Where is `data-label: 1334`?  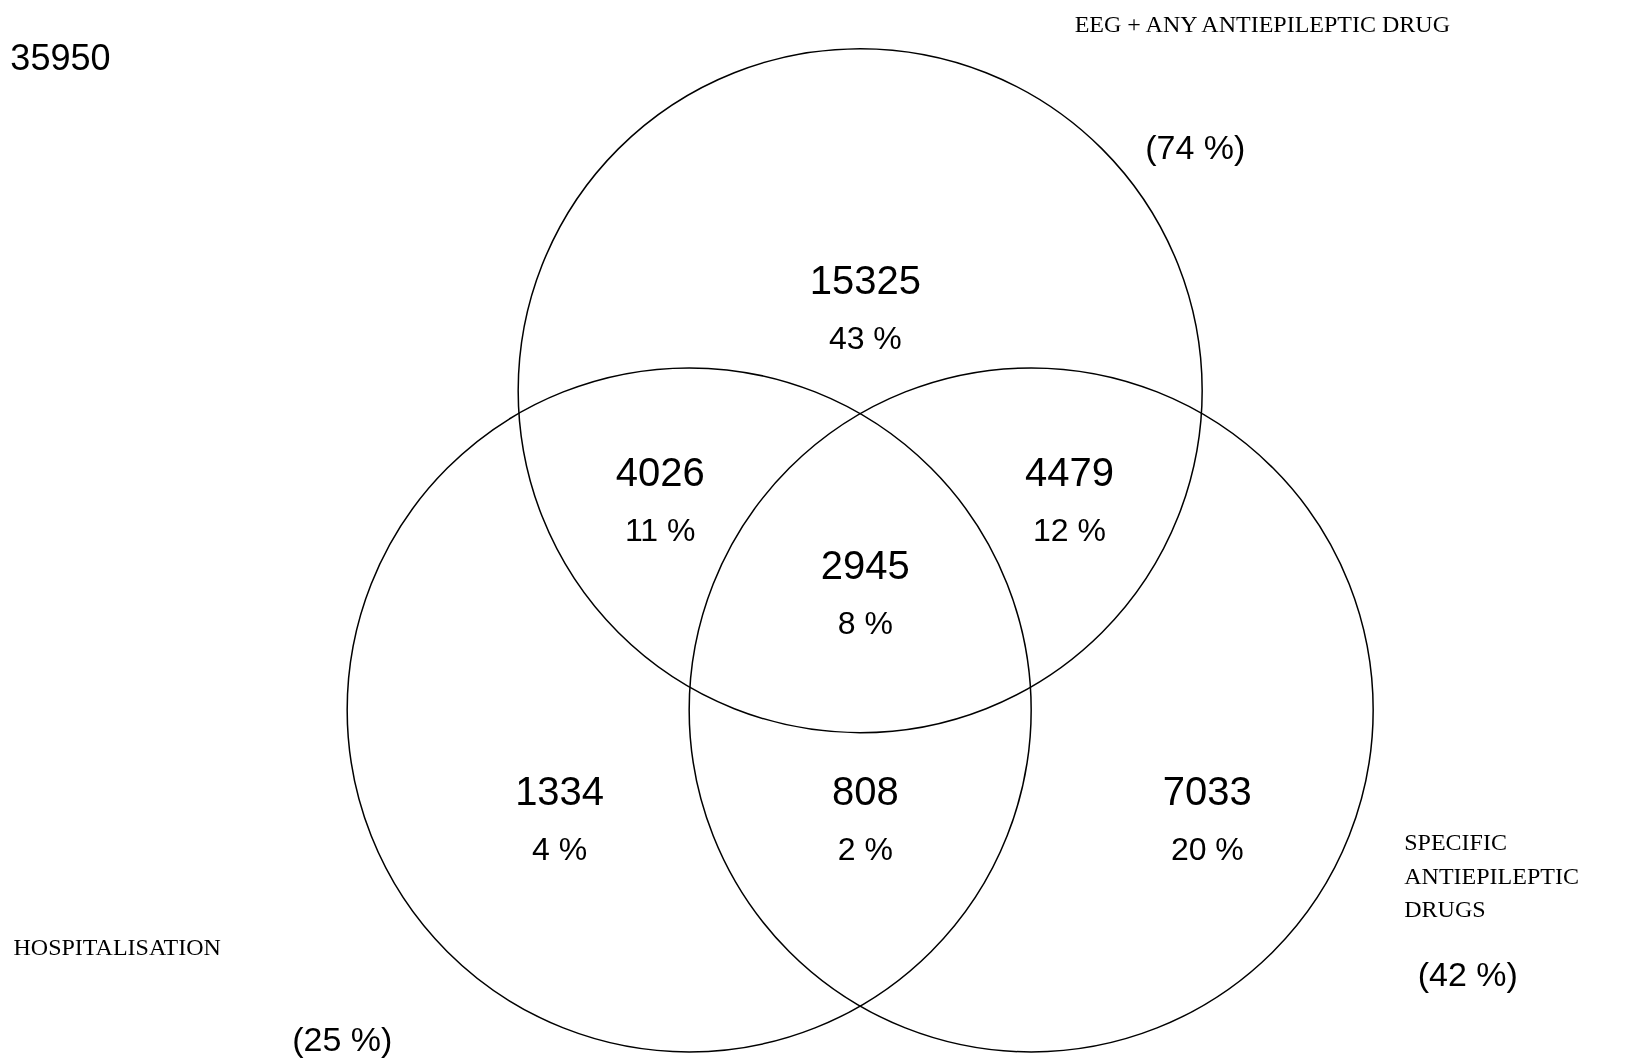 data-label: 1334 is located at coordinates (560, 791).